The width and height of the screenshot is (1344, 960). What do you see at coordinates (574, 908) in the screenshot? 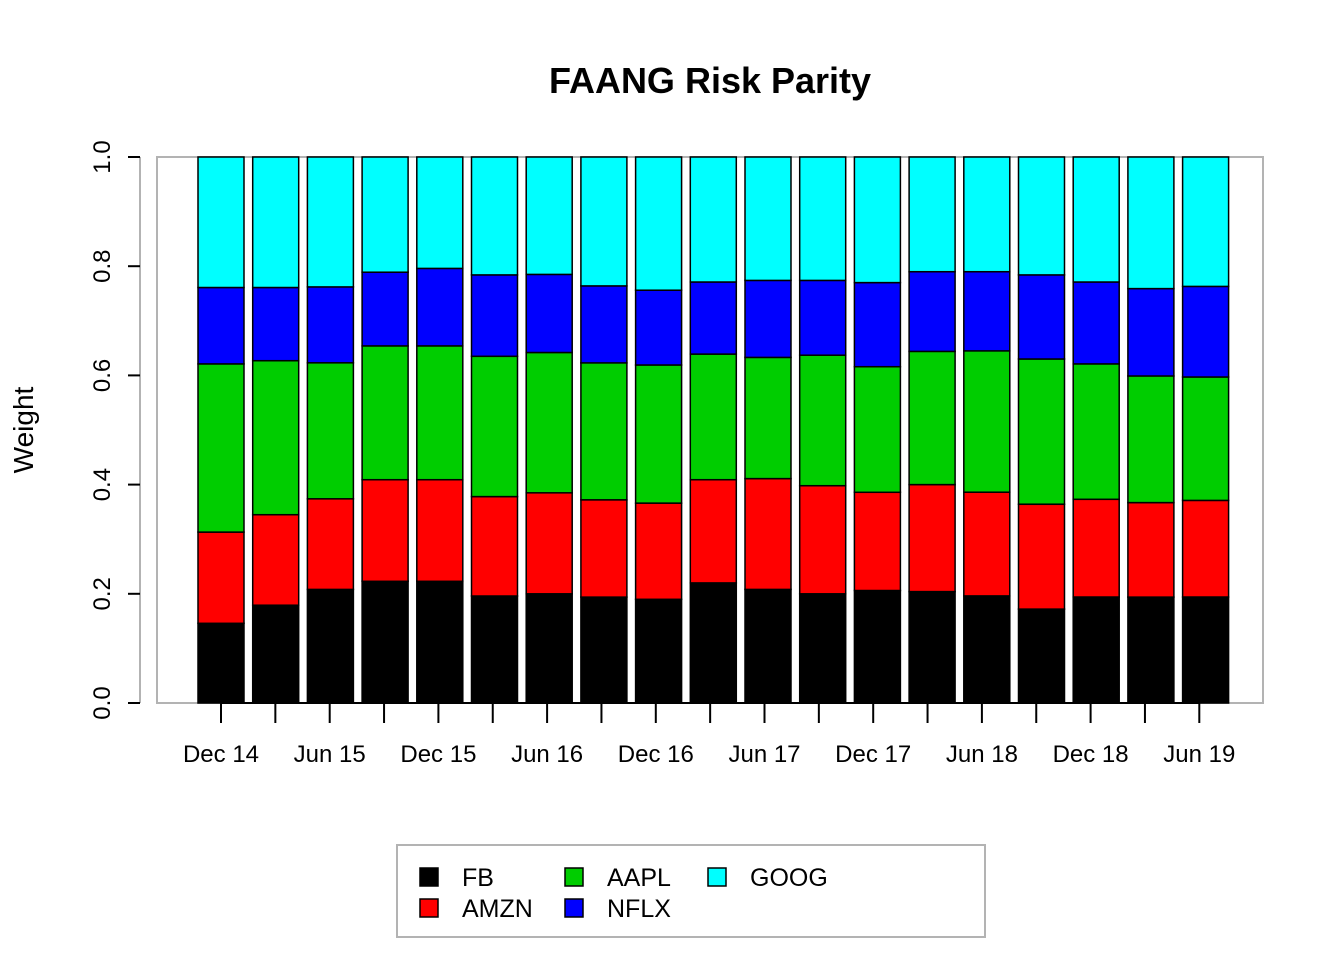
I see `legend-swatch-nflx` at bounding box center [574, 908].